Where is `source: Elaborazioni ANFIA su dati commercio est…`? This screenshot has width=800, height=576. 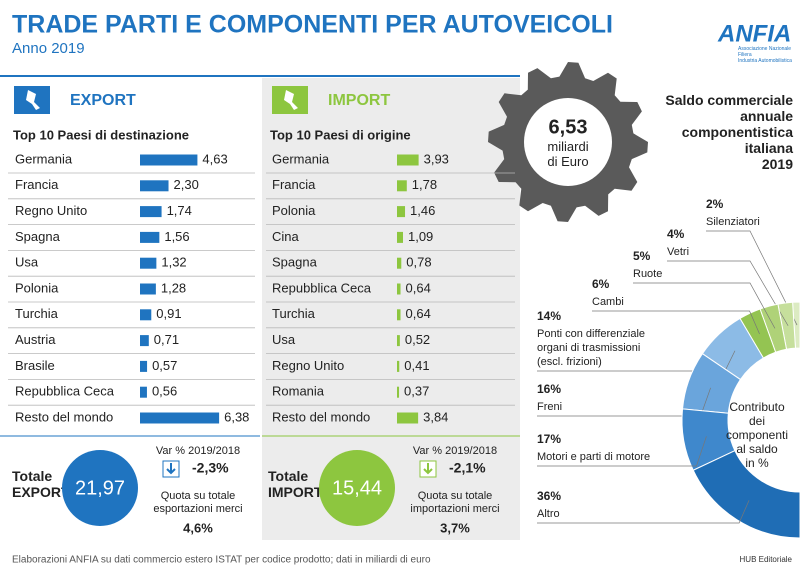 source: Elaborazioni ANFIA su dati commercio est… is located at coordinates (221, 560).